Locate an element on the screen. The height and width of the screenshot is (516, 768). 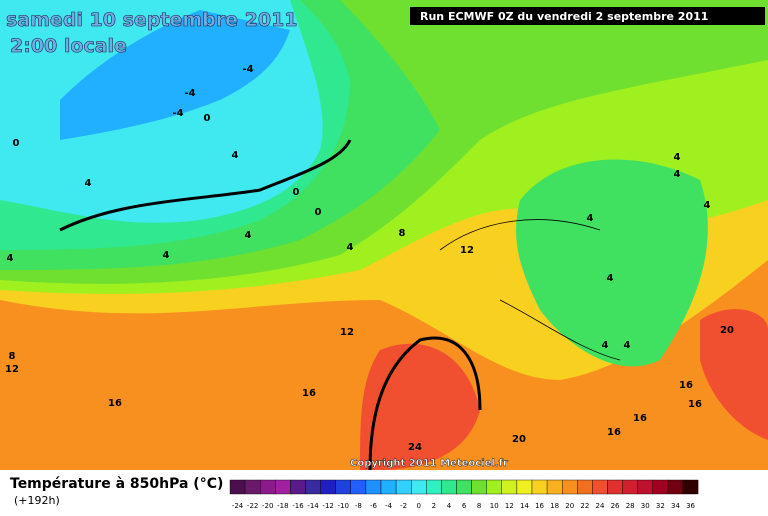
legend-label: -2 is located at coordinates (403, 506).